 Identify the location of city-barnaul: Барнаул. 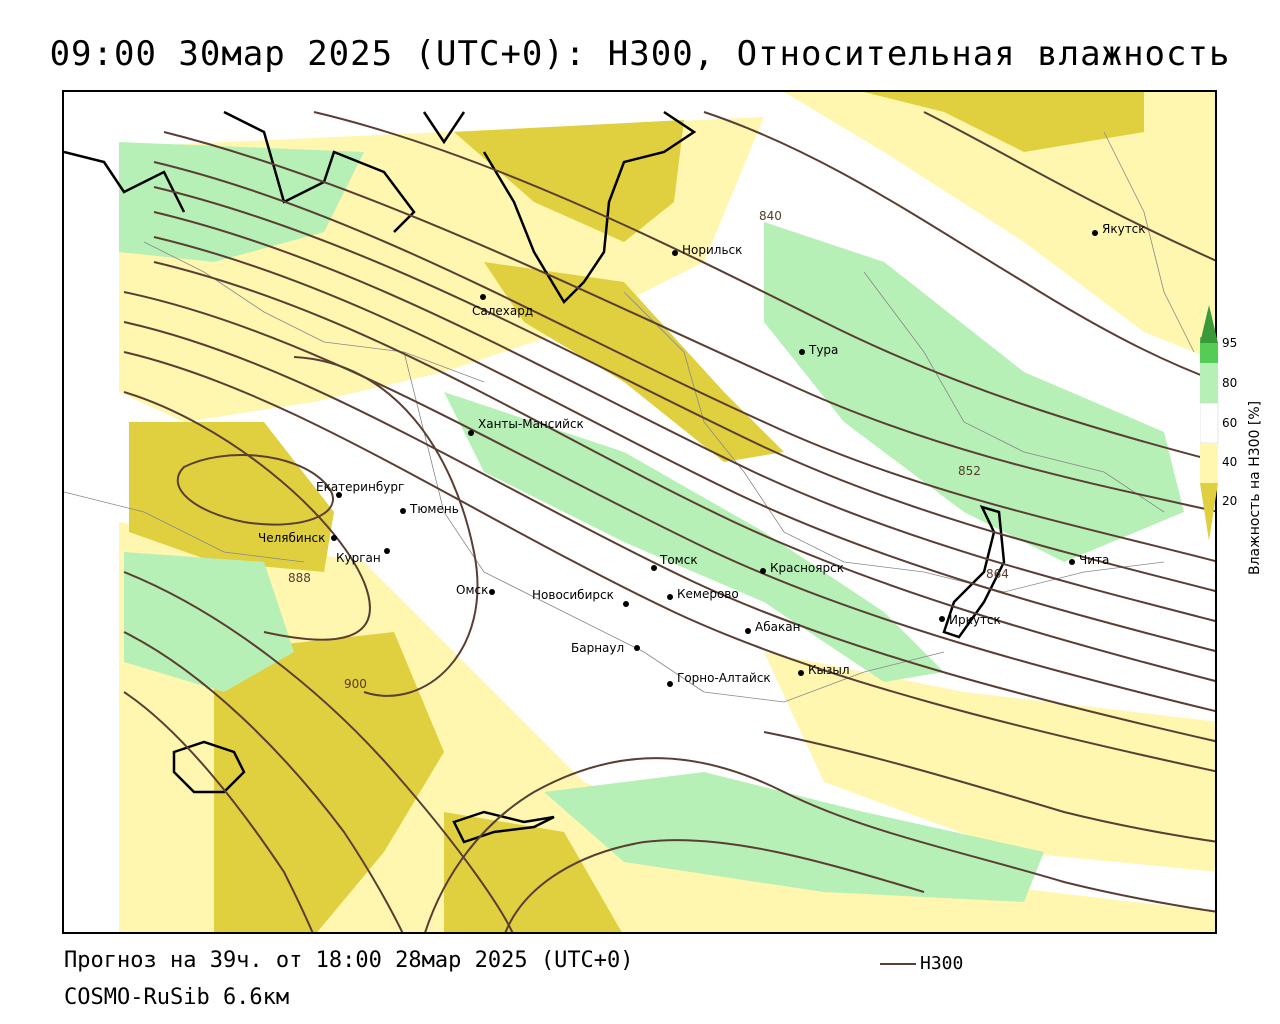
(605, 648).